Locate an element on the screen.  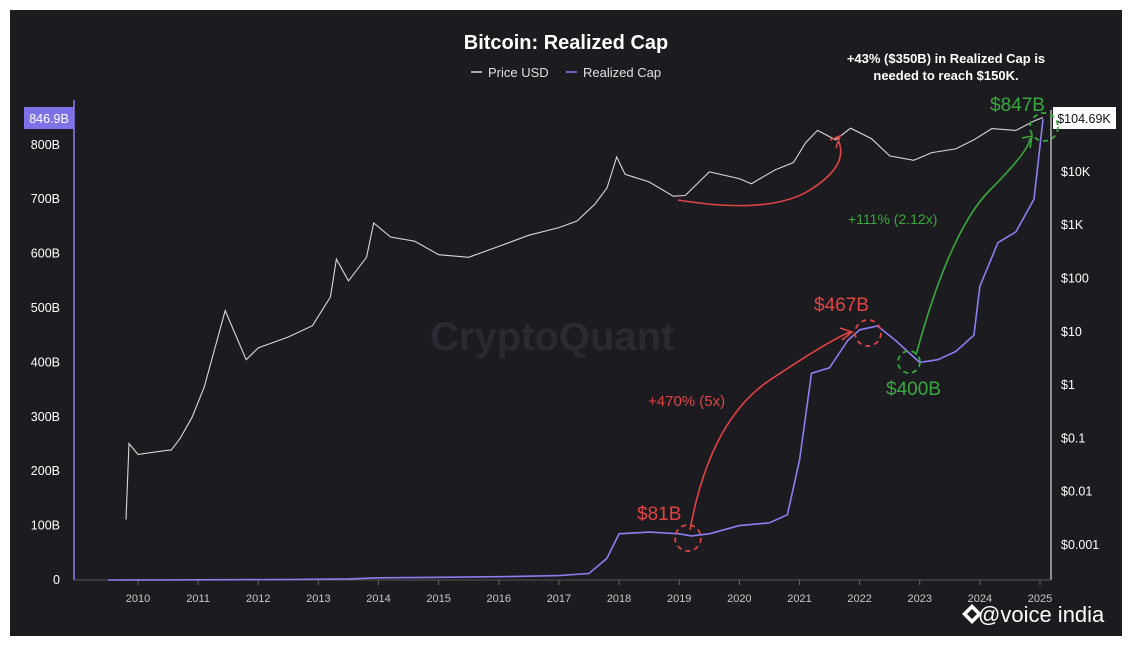
right-tick-label: $0.1 is located at coordinates (1073, 438).